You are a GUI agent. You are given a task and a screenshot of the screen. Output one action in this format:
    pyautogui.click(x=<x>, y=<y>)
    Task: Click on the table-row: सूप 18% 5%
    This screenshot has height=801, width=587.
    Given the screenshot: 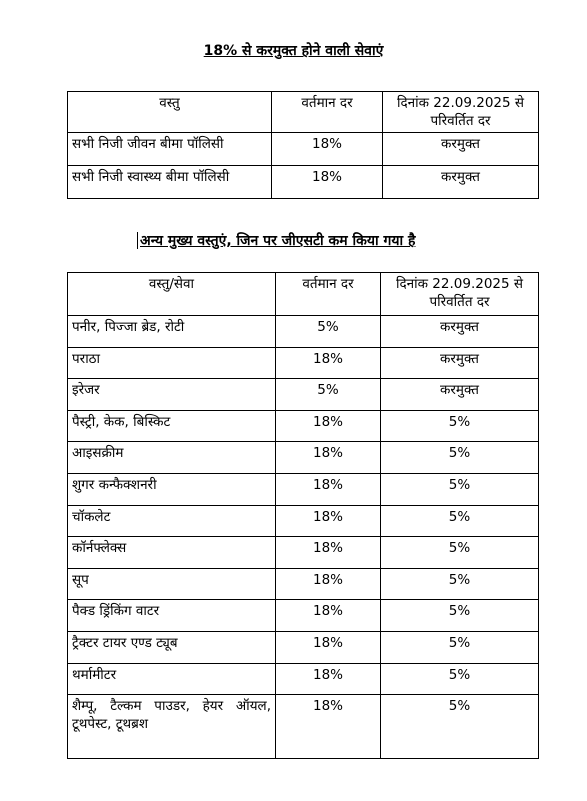 What is the action you would take?
    pyautogui.click(x=303, y=584)
    